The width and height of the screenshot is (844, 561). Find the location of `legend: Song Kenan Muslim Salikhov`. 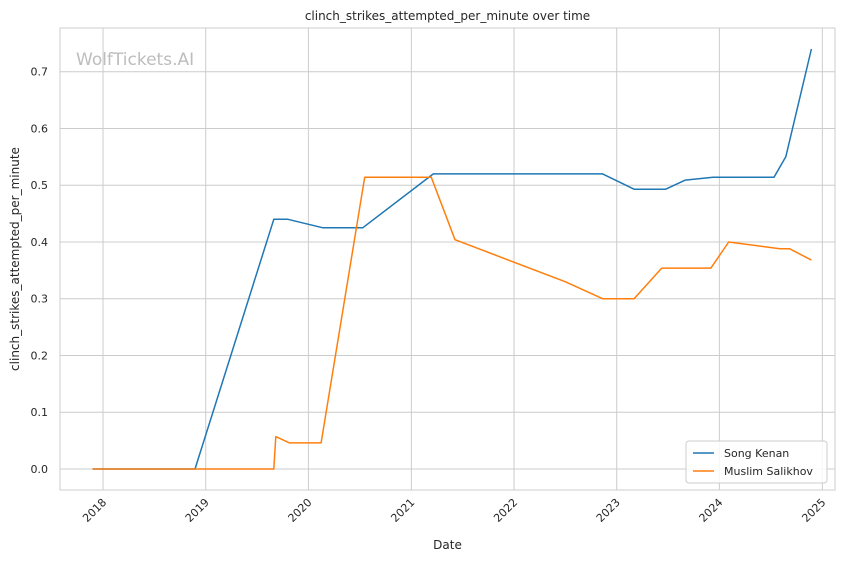

legend: Song Kenan Muslim Salikhov is located at coordinates (756, 462).